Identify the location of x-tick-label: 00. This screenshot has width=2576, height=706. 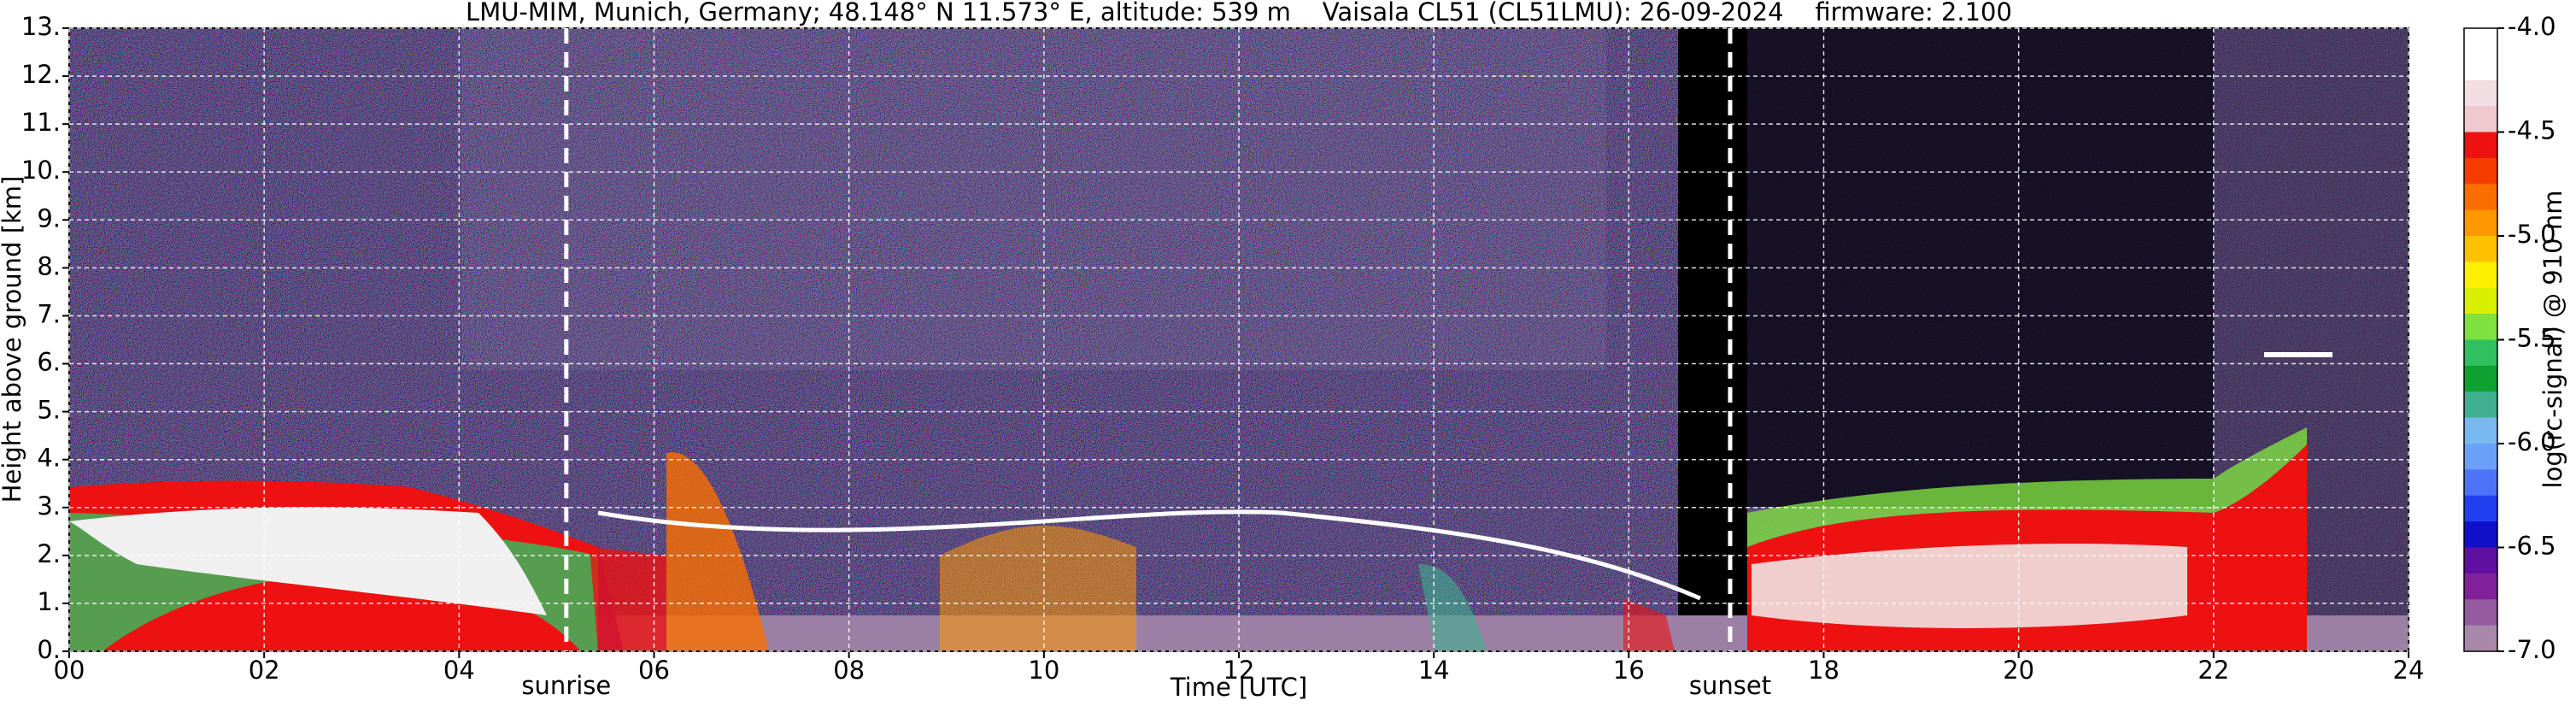
(69, 670).